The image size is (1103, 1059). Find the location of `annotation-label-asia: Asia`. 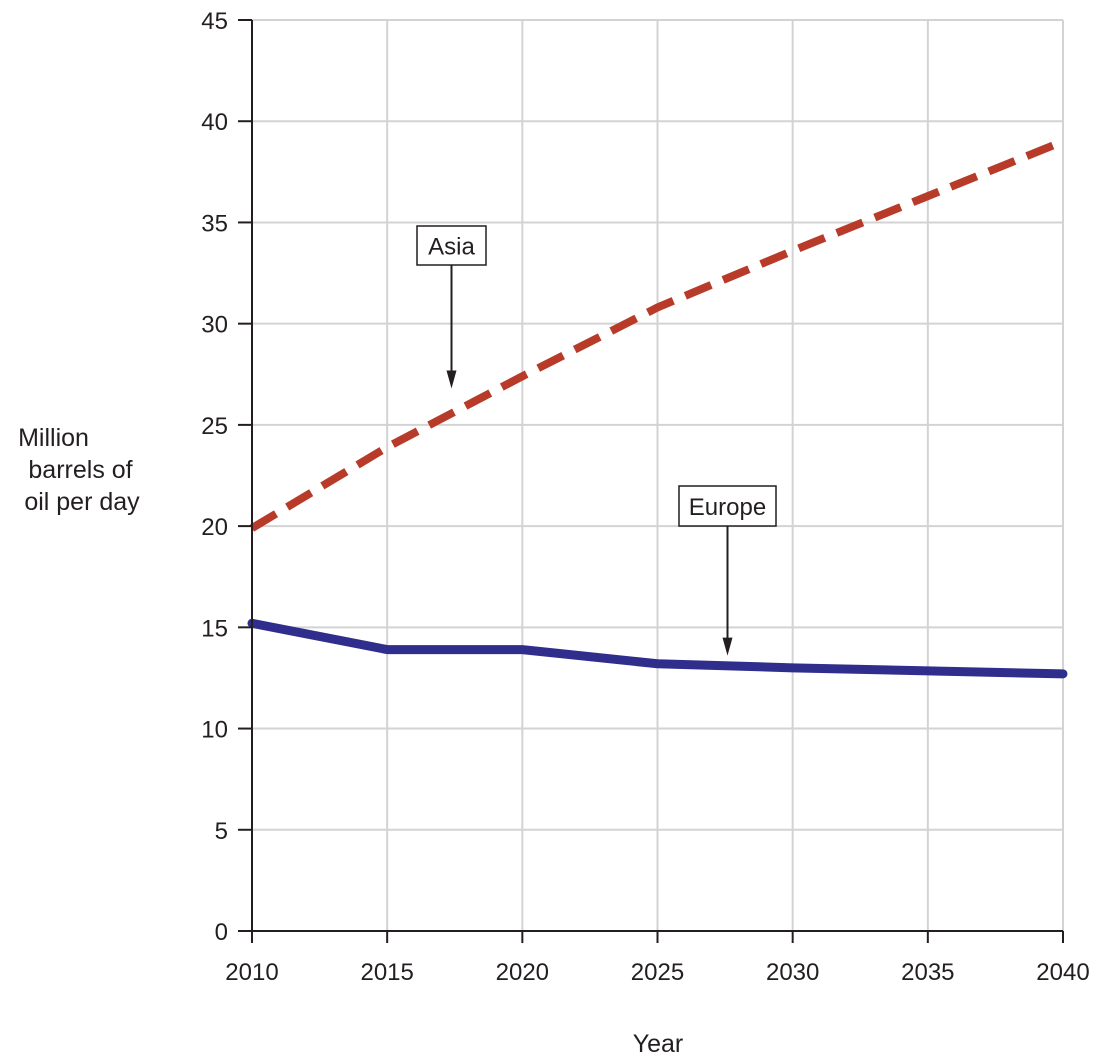

annotation-label-asia: Asia is located at coordinates (451, 247).